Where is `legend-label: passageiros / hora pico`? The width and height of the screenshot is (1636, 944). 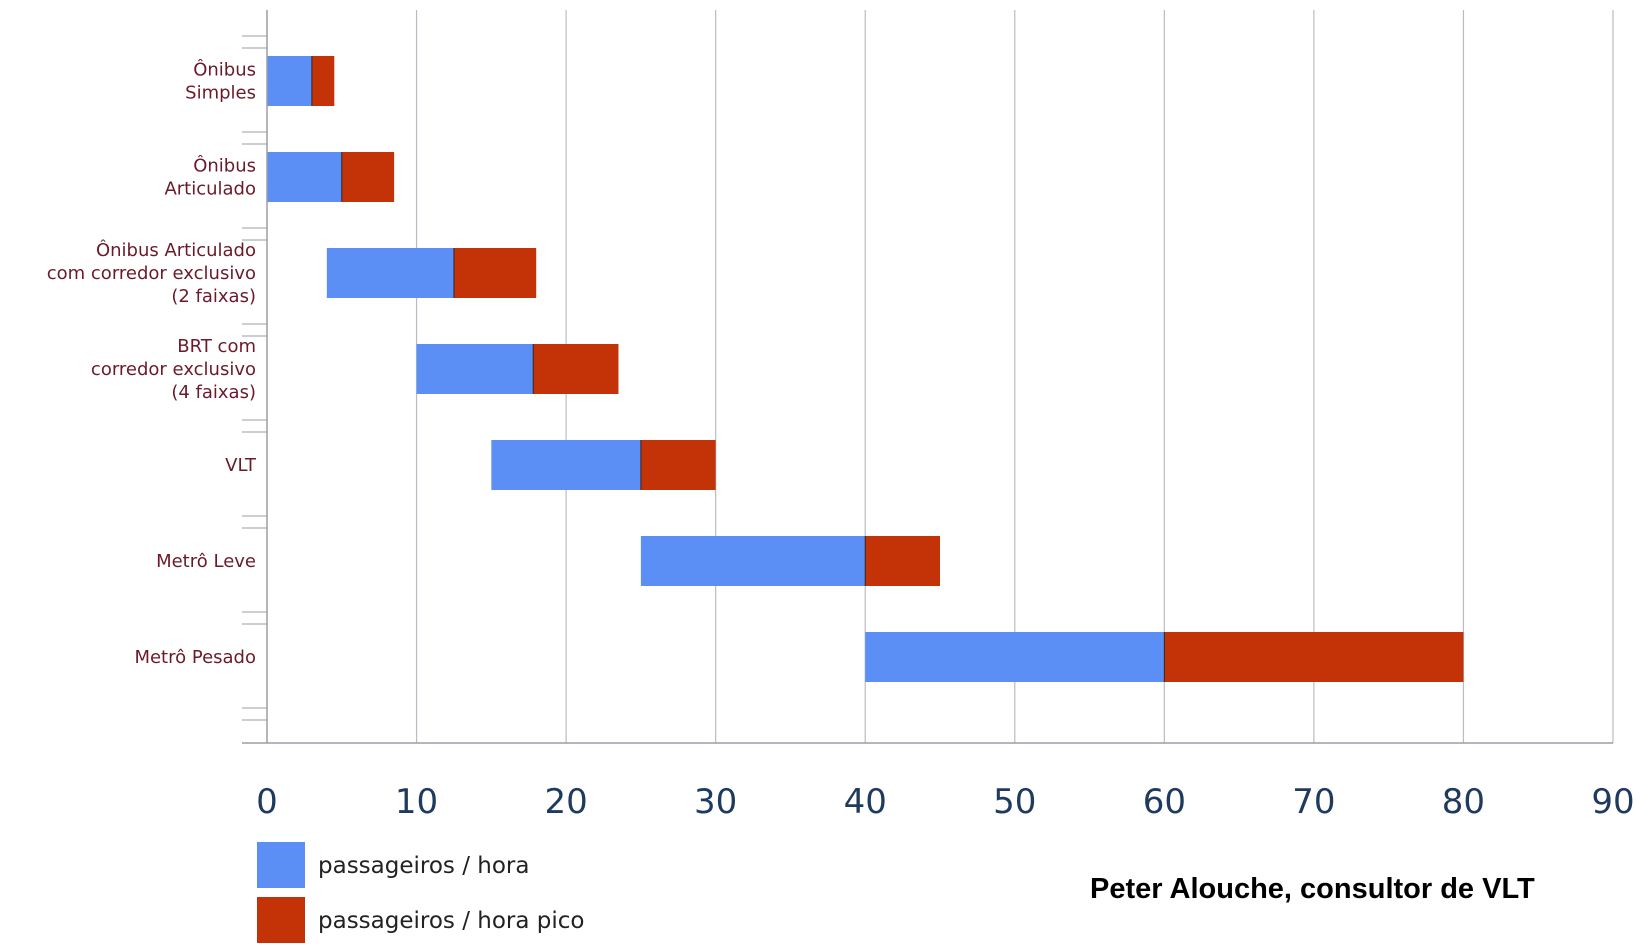 legend-label: passageiros / hora pico is located at coordinates (451, 921).